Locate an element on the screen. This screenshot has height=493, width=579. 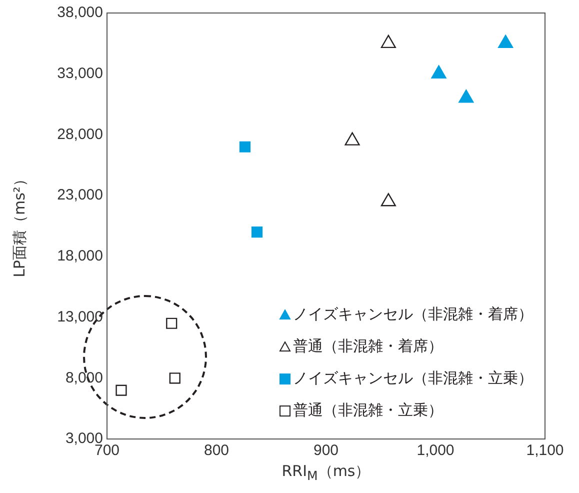
y-axis-title: LP面積（ms²） is located at coordinates (20, 225).